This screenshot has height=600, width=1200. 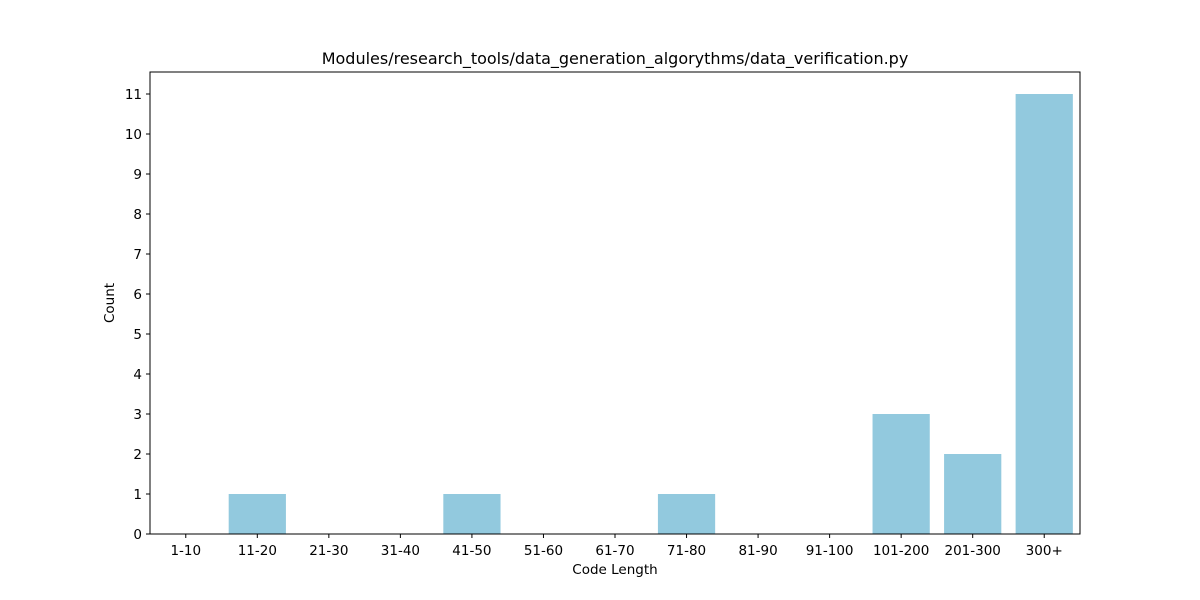 What do you see at coordinates (328, 551) in the screenshot?
I see `x-tick-label: 21-30` at bounding box center [328, 551].